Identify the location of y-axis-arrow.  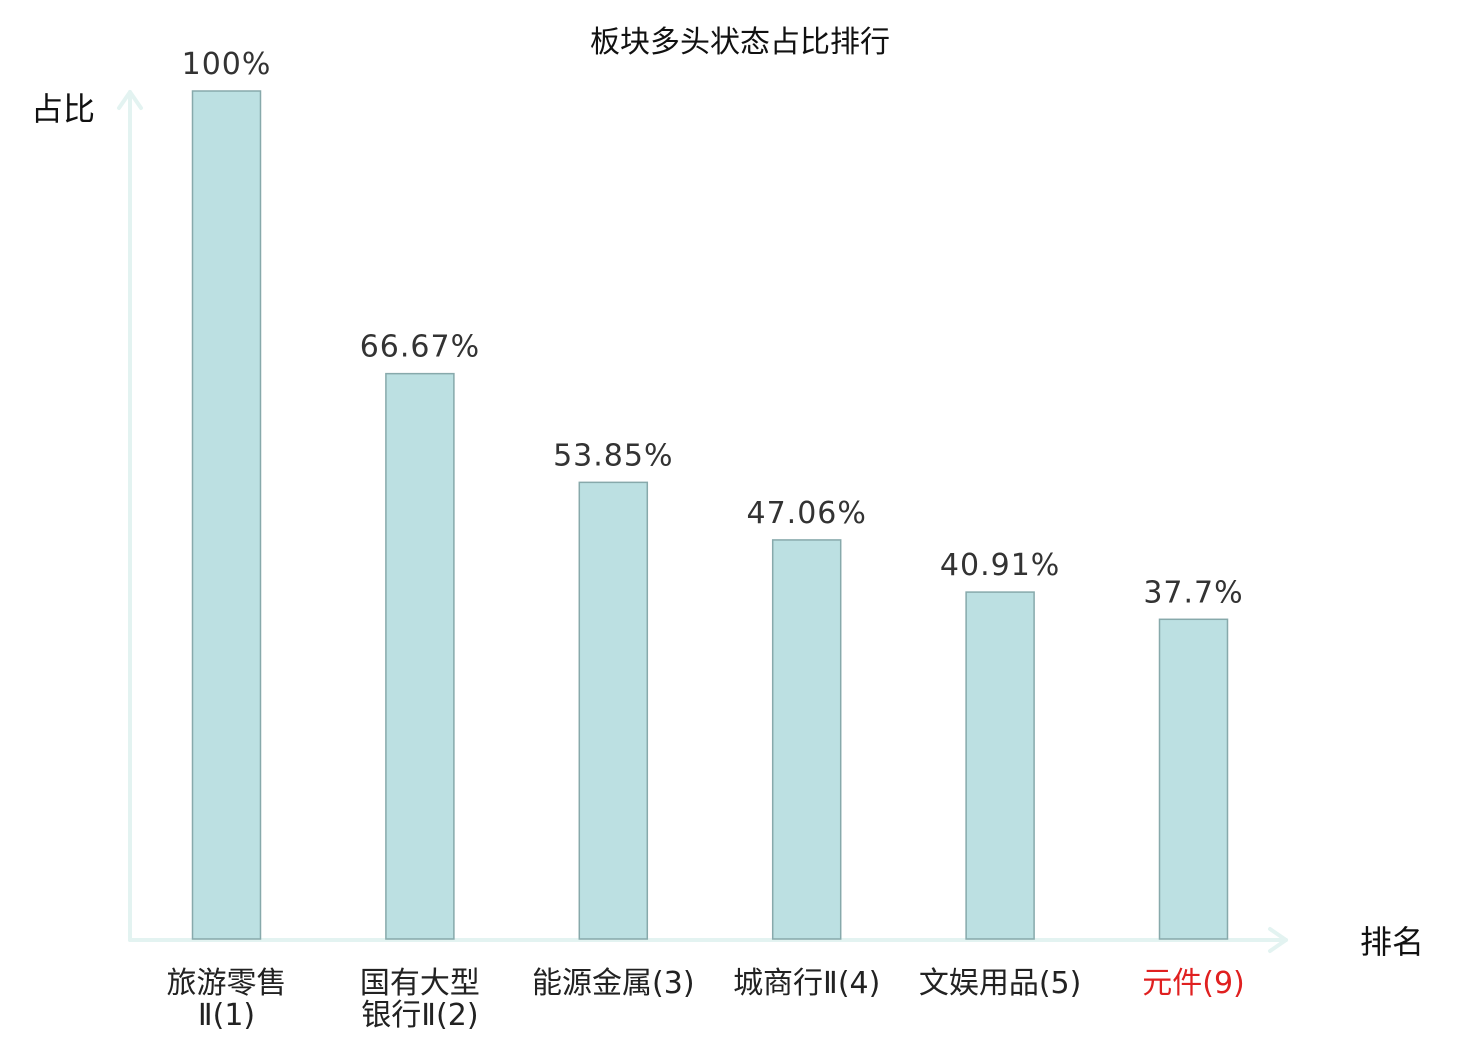
(130, 100).